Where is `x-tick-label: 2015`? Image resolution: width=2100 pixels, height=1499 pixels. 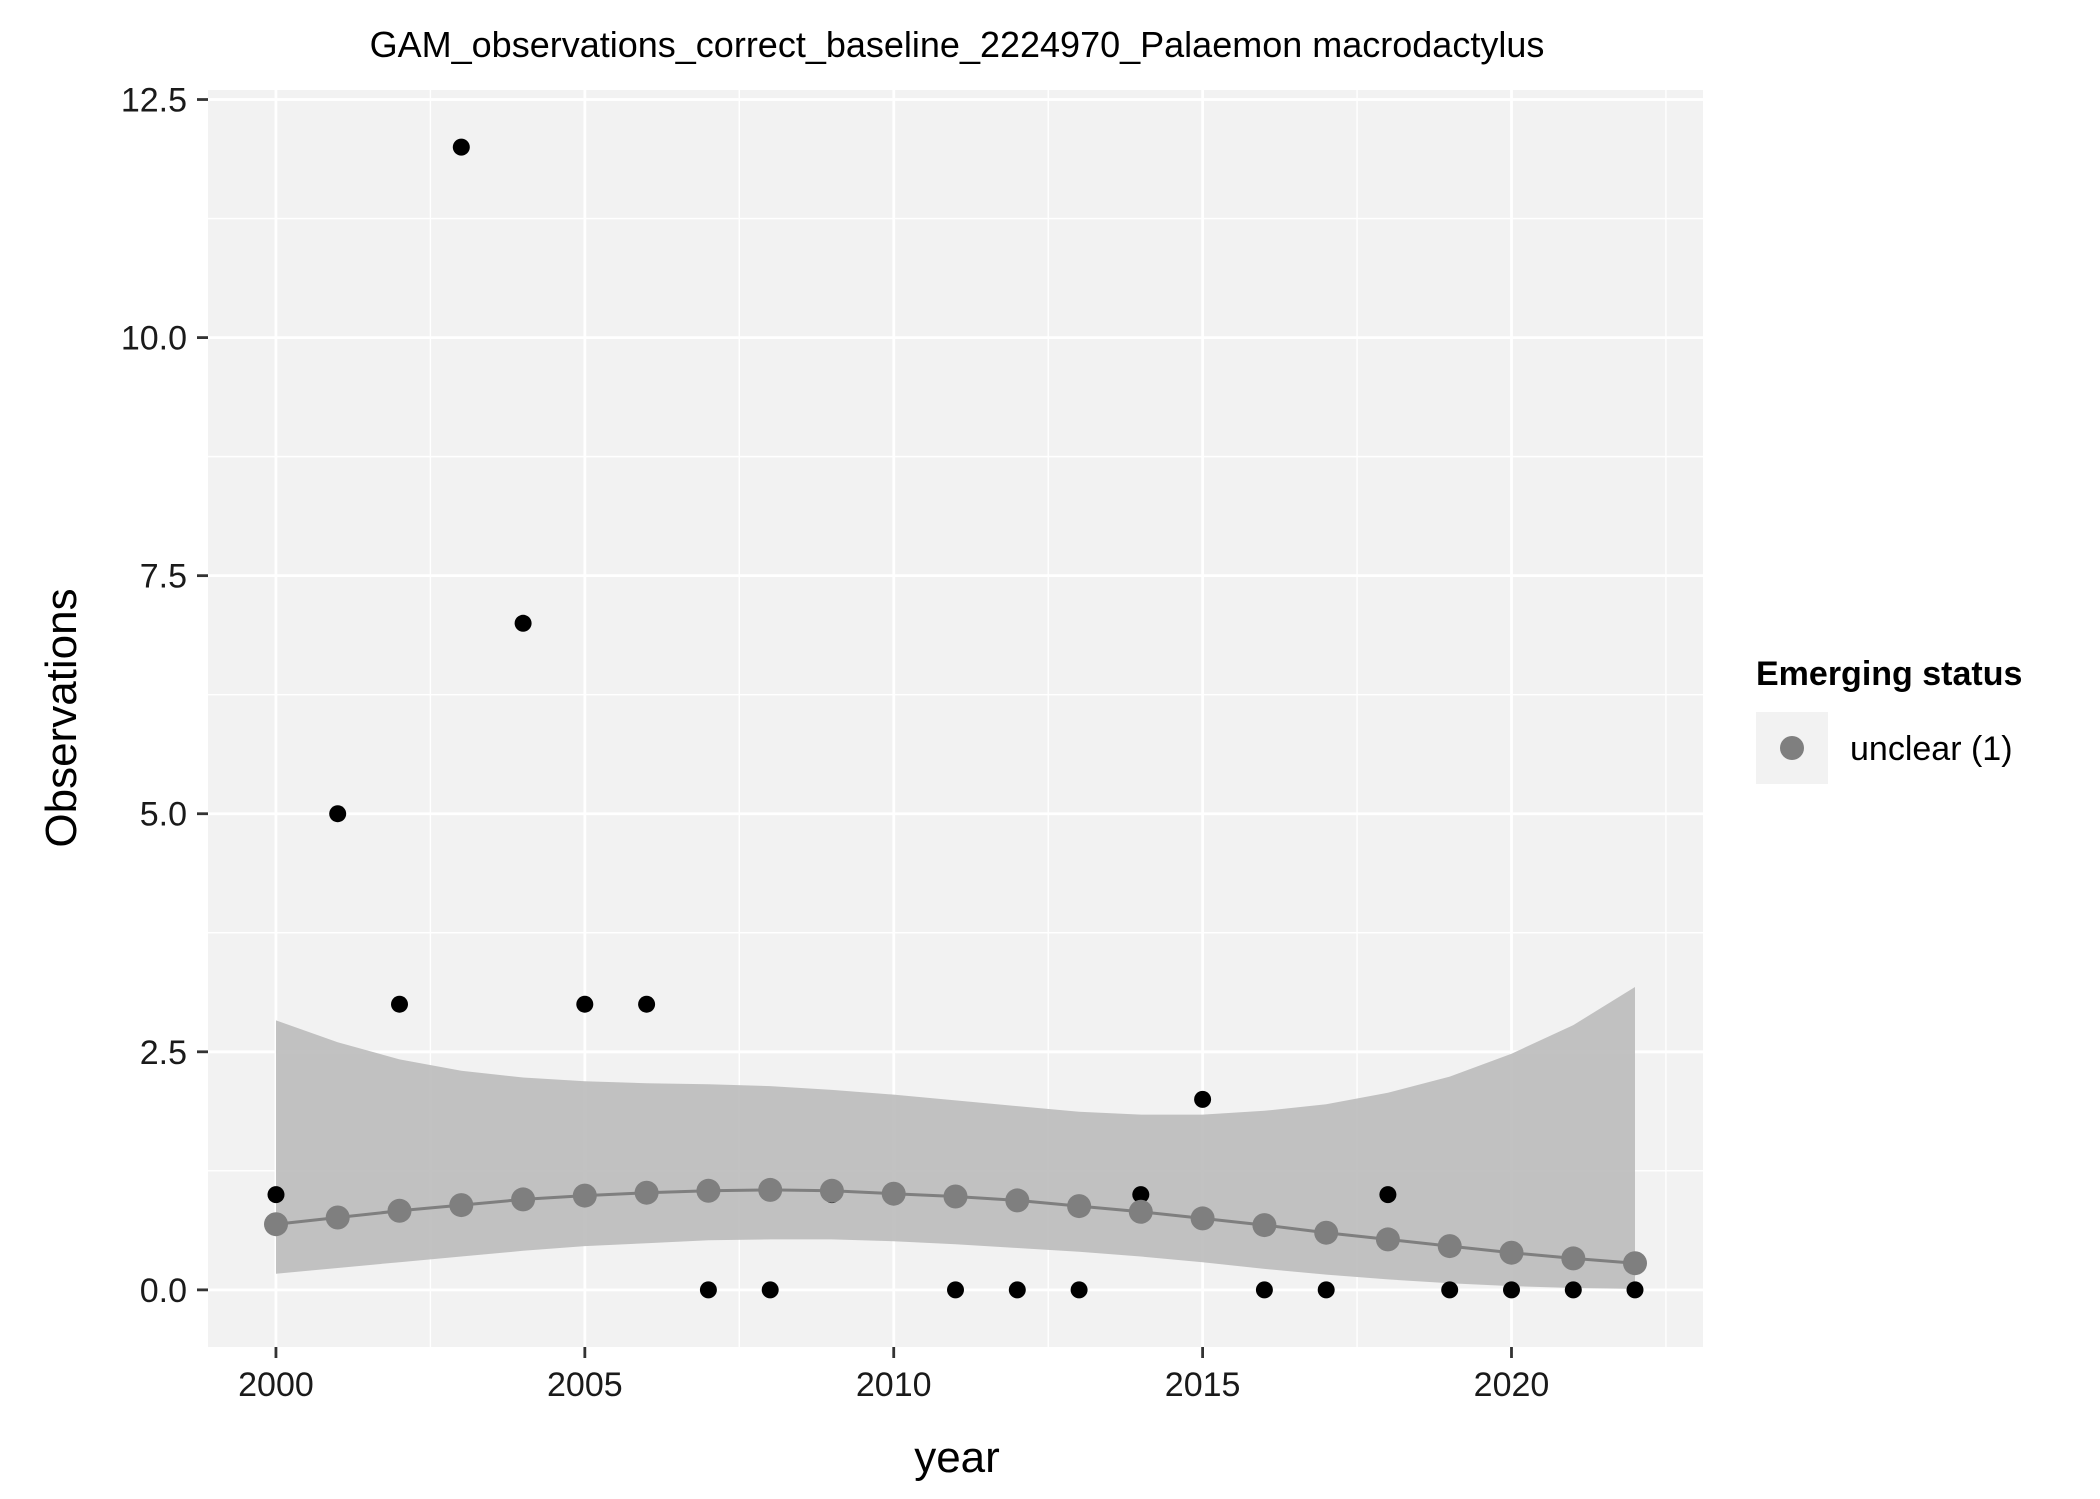
x-tick-label: 2015 is located at coordinates (1203, 1385).